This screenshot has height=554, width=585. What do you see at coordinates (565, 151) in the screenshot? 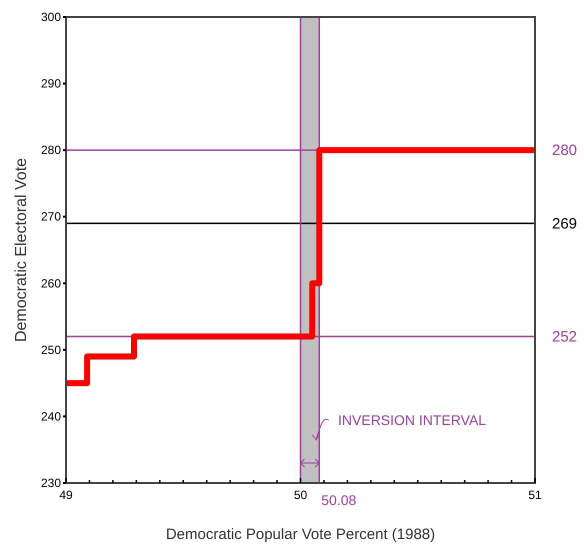
I see `ref-line-label: 280` at bounding box center [565, 151].